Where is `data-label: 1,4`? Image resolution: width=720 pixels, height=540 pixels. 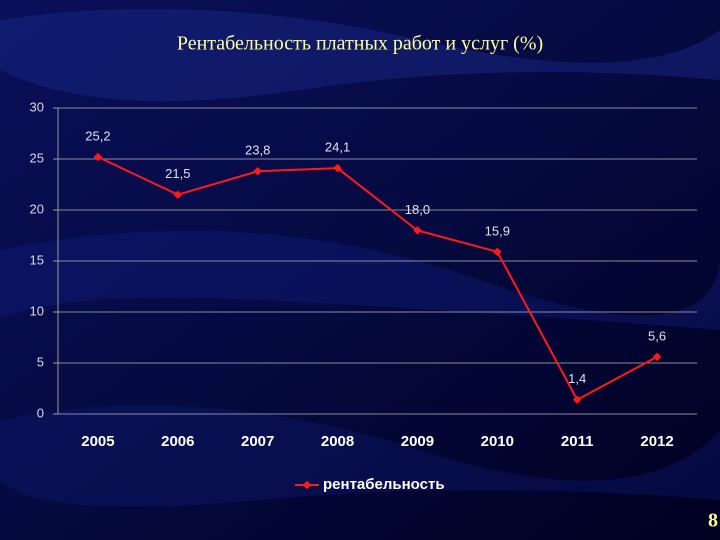 data-label: 1,4 is located at coordinates (577, 378).